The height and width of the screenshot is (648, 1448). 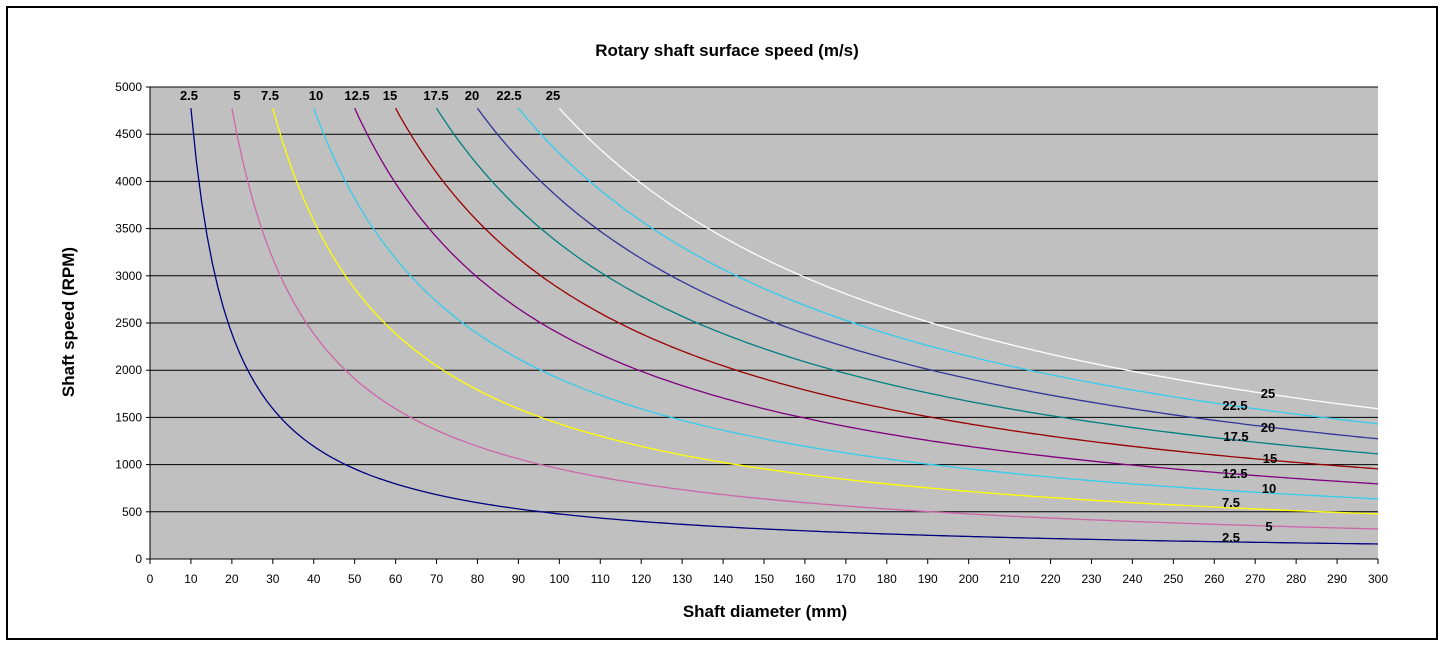 What do you see at coordinates (1255, 579) in the screenshot?
I see `x-tick-label: 270` at bounding box center [1255, 579].